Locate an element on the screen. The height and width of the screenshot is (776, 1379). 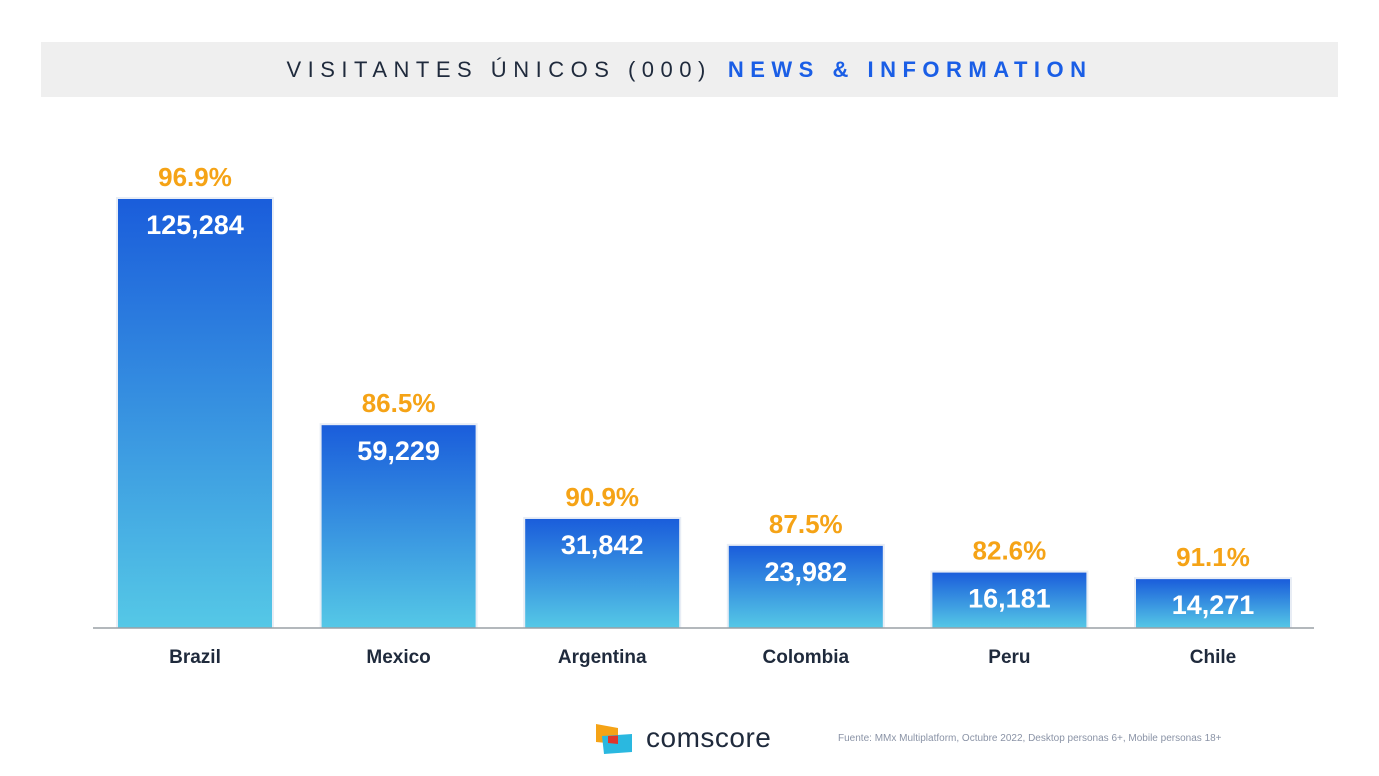
category-label: Mexico is located at coordinates (398, 657).